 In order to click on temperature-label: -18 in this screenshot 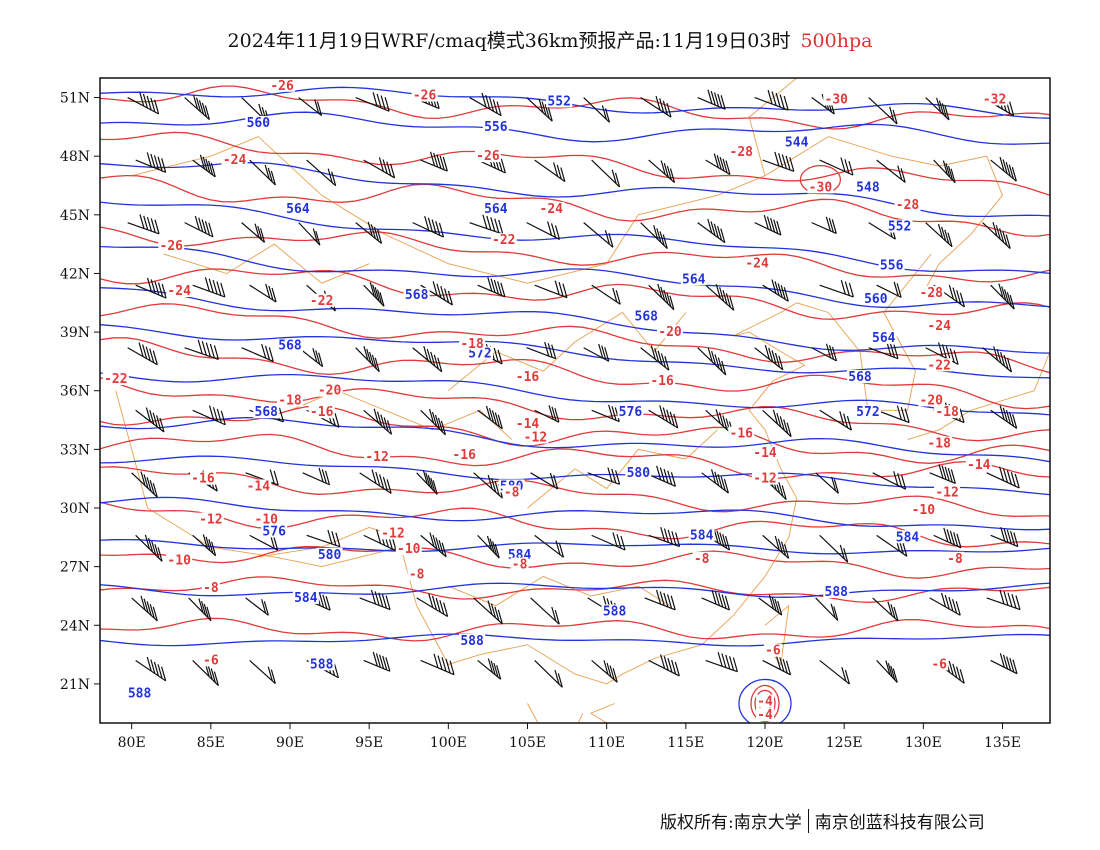, I will do `click(290, 400)`.